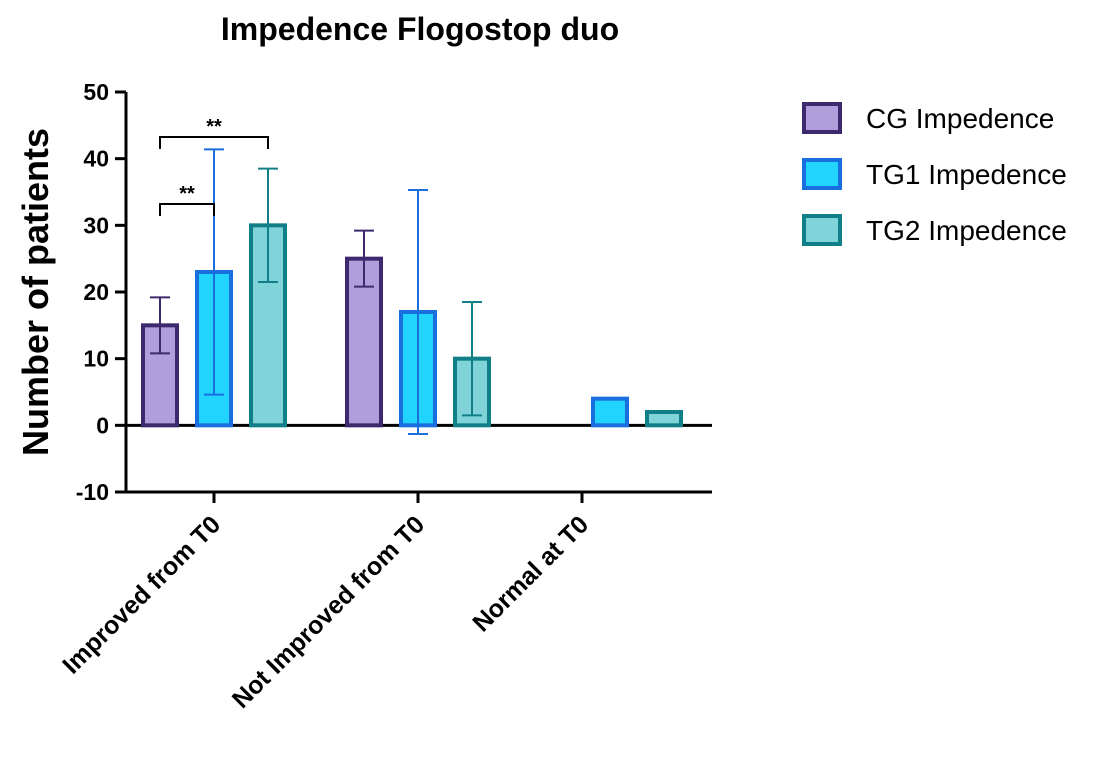  Describe the element at coordinates (141, 594) in the screenshot. I see `x-tick-label: Improved from T0` at that location.